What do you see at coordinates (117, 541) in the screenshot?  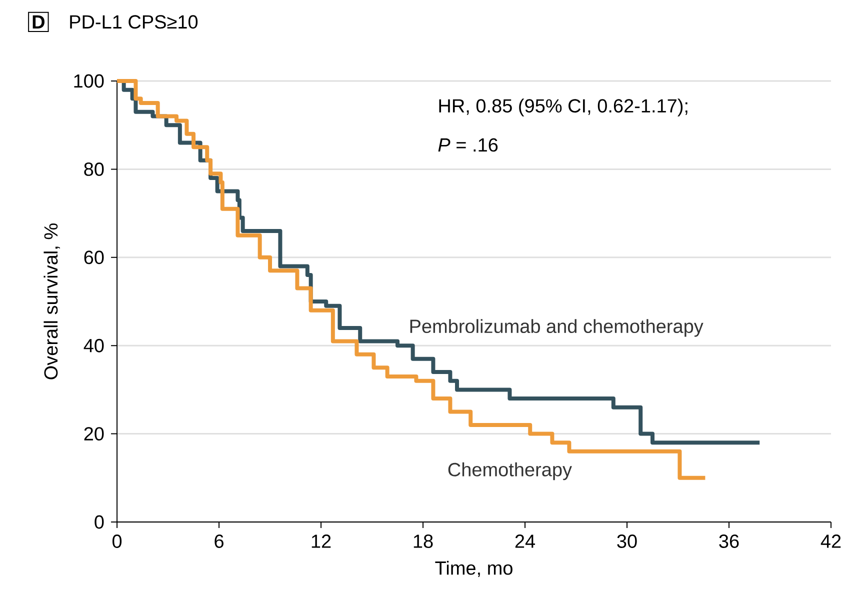 I see `x-tick-label: 0` at bounding box center [117, 541].